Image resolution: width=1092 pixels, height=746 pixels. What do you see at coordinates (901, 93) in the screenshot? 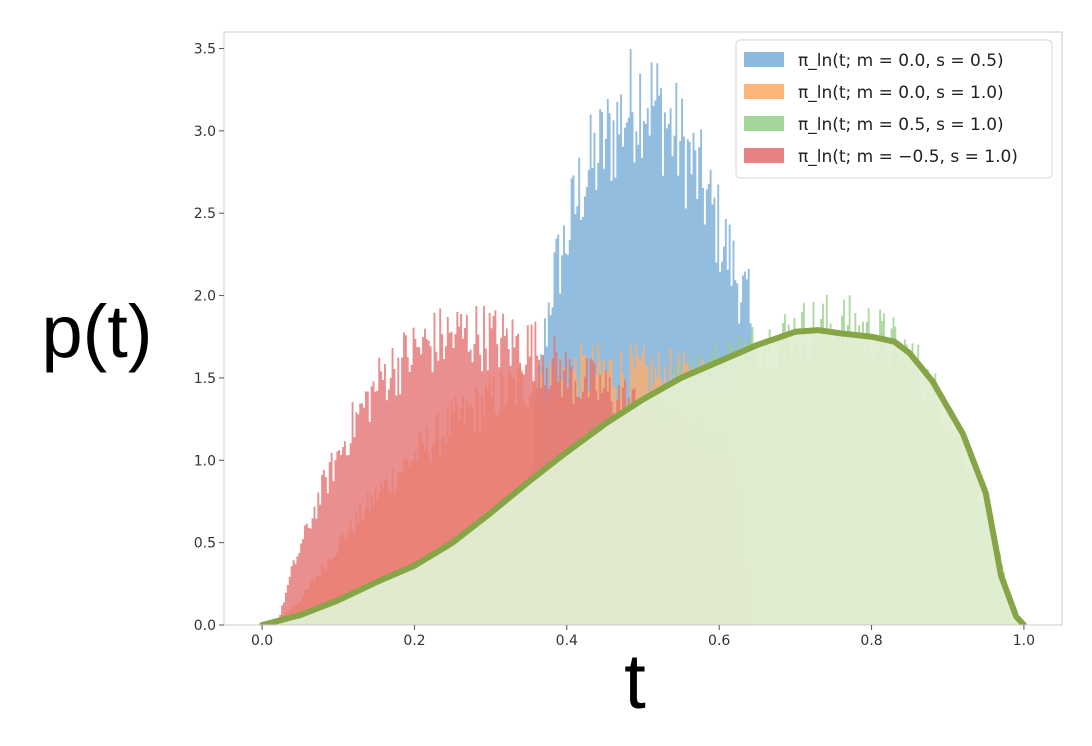
I see `legend-entry-label: π_ln(t; m = 0.0, s = 1.0)` at bounding box center [901, 93].